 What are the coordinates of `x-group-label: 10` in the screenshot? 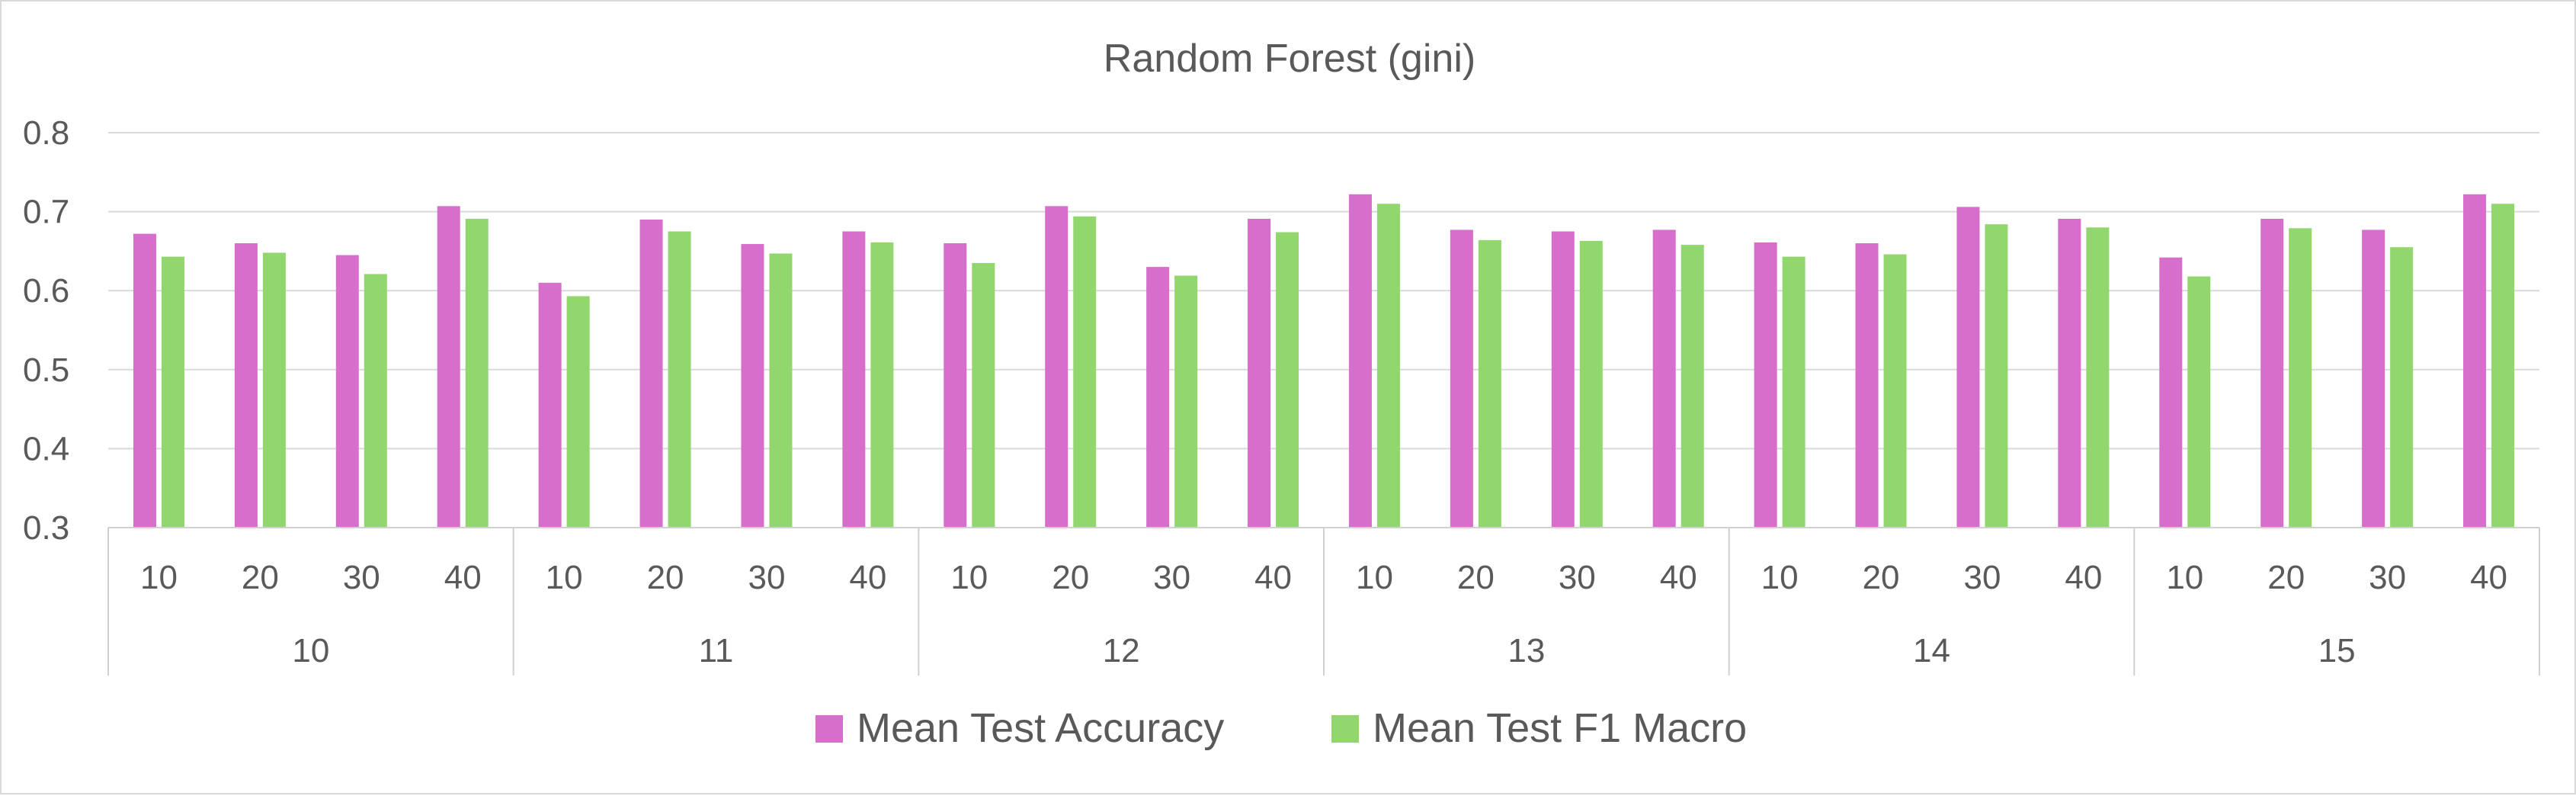 It's located at (310, 650).